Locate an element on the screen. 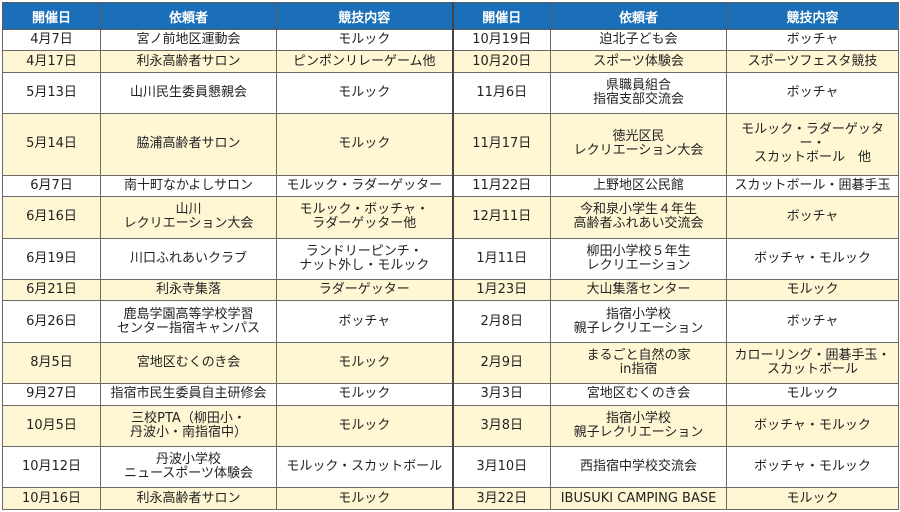  cell-requester-1: 宮ノ前地区運動会 is located at coordinates (188, 40).